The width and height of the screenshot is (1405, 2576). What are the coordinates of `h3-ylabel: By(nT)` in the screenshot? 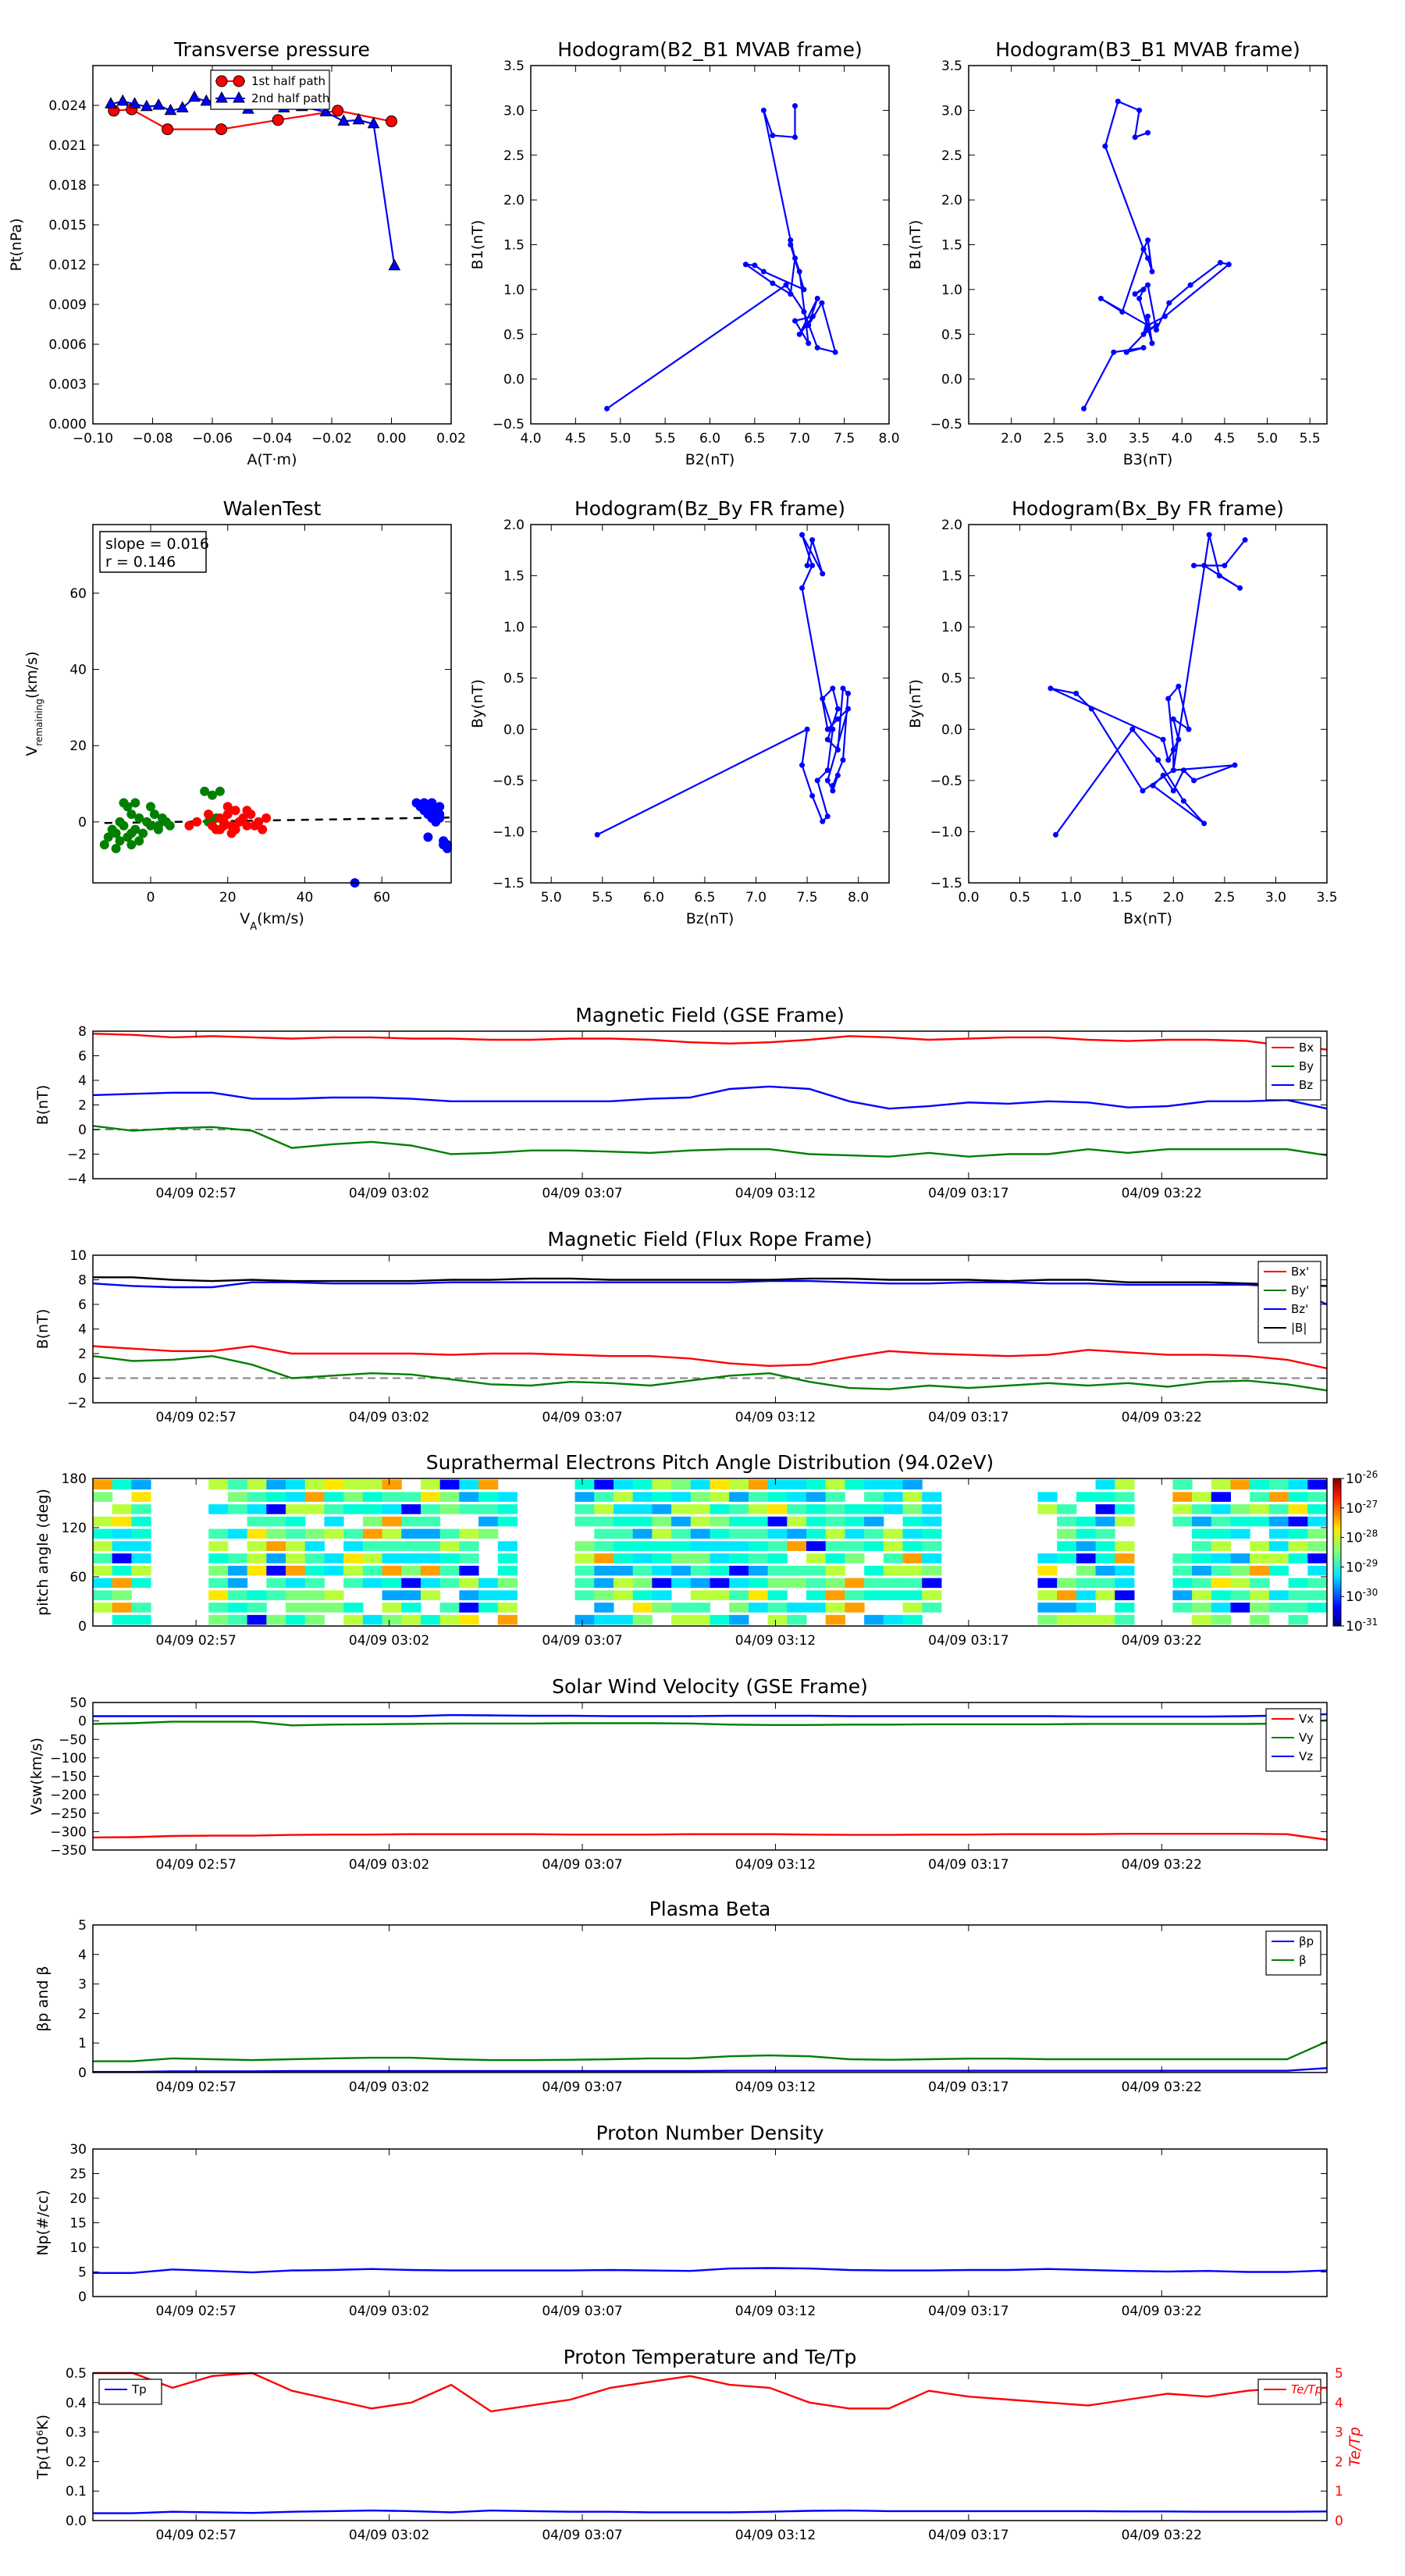 It's located at (478, 703).